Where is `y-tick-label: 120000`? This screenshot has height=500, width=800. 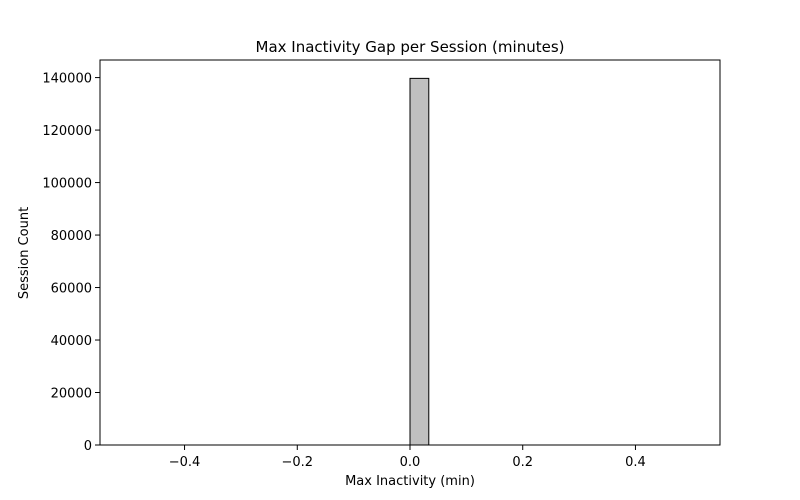
y-tick-label: 120000 is located at coordinates (67, 131).